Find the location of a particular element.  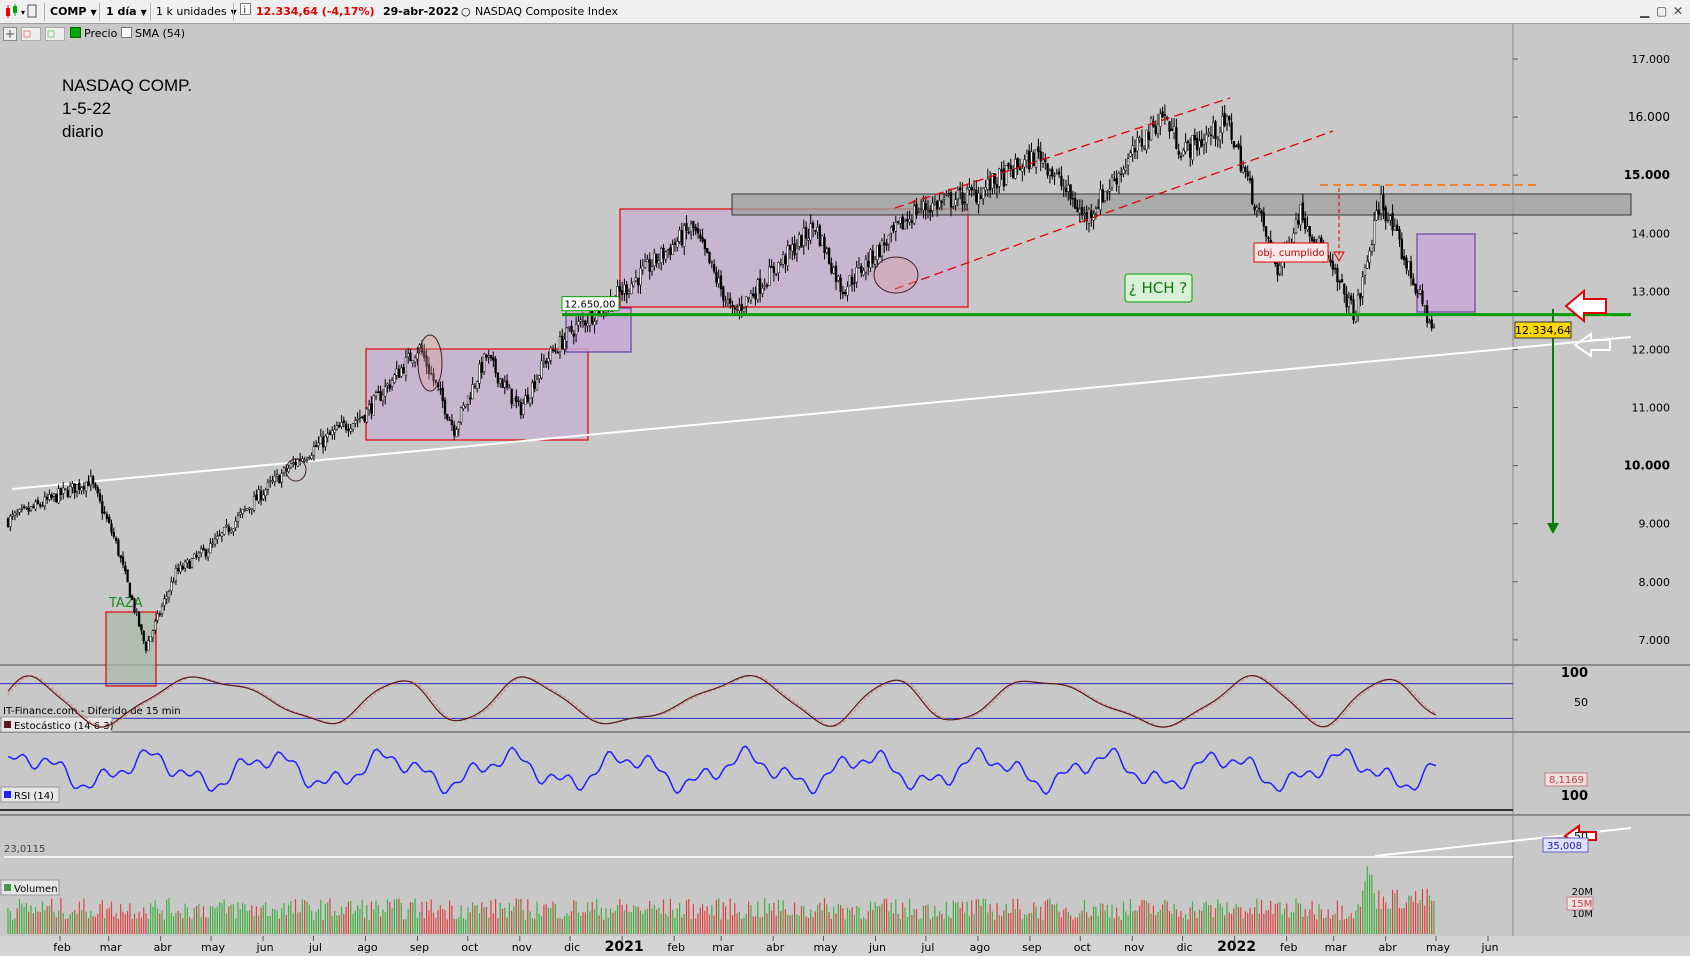

close-icon: ✕ is located at coordinates (1678, 11).